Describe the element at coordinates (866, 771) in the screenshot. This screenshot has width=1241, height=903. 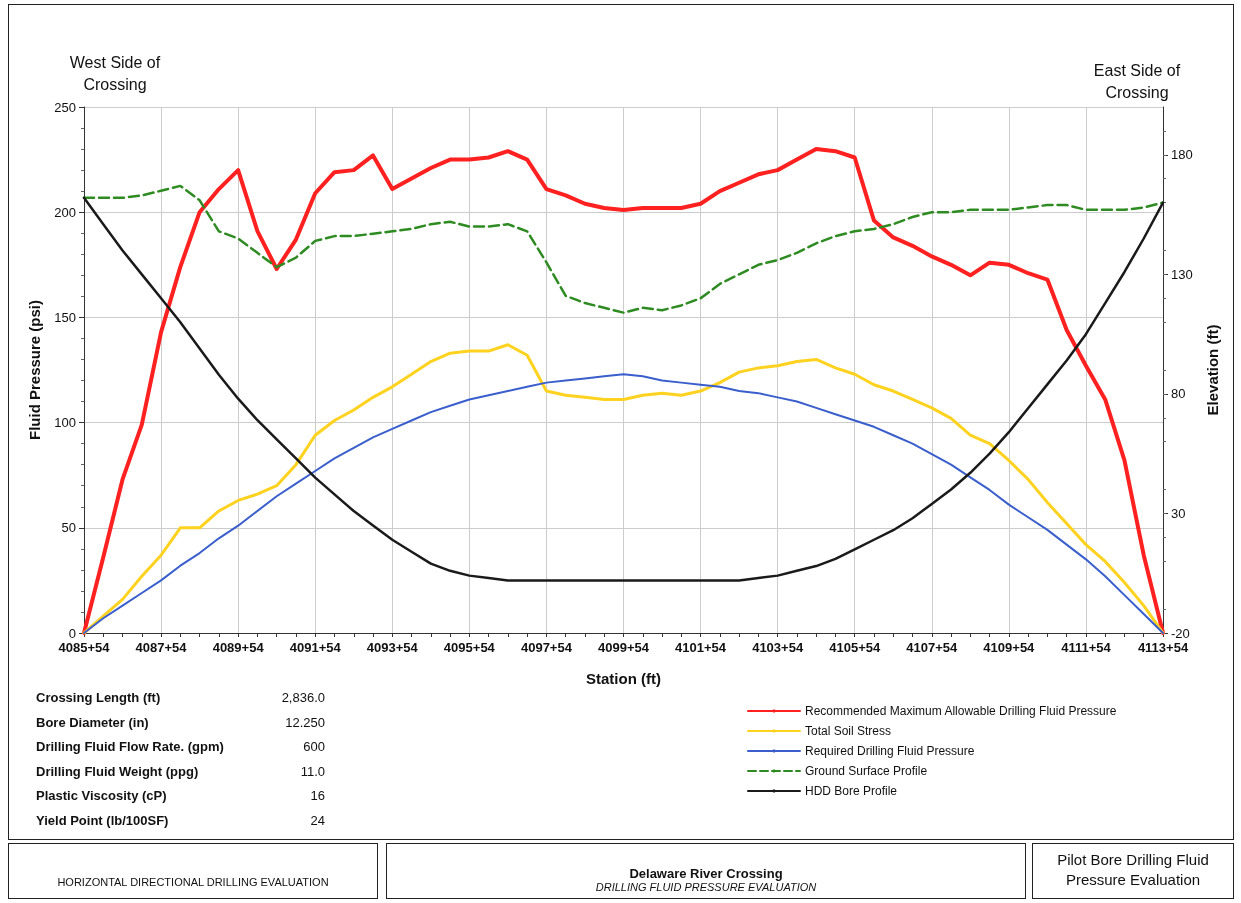
I see `legend-label: Ground Surface Profile` at that location.